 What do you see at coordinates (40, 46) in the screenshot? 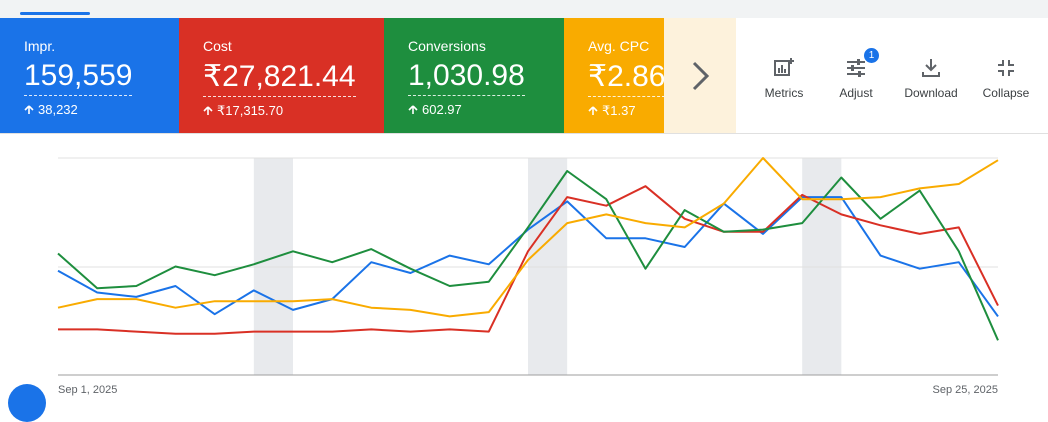
I see `card-label: Impr.` at bounding box center [40, 46].